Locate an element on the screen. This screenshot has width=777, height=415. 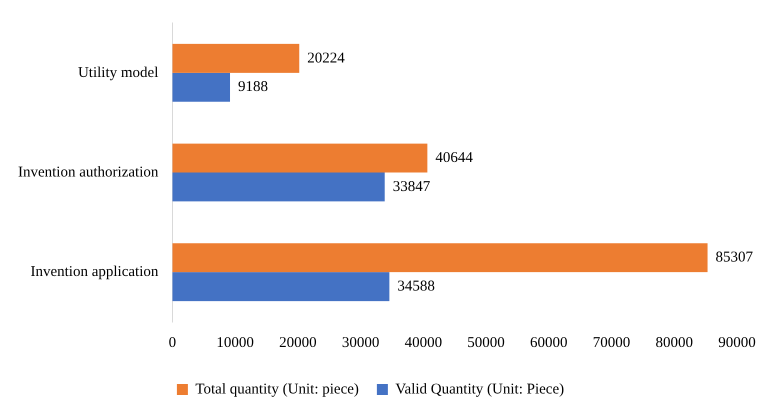
data-label: 34588 is located at coordinates (416, 286).